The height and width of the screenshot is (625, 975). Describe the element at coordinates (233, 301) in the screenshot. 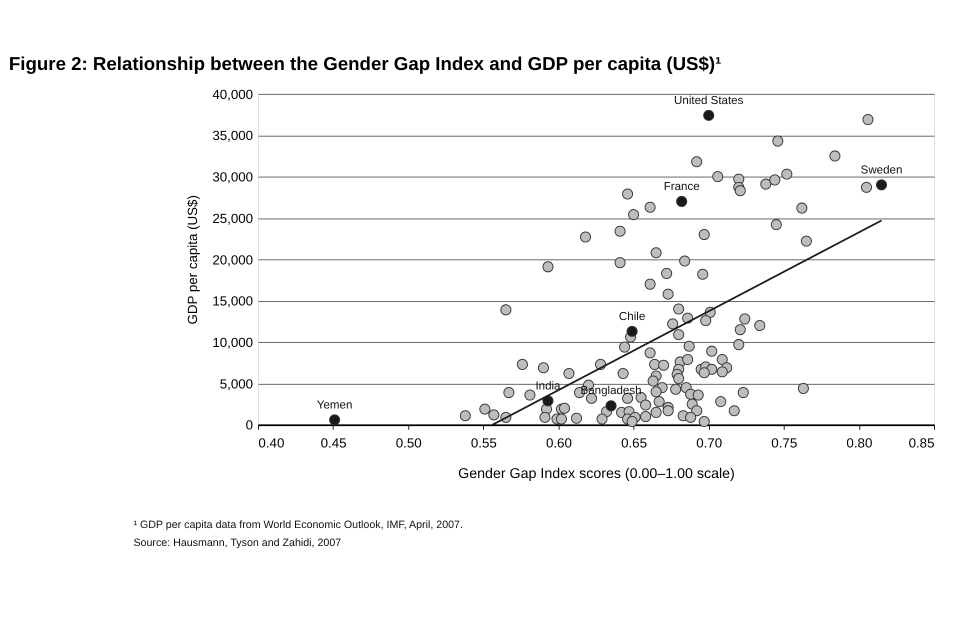

I see `y-tick-label: 15,000` at that location.